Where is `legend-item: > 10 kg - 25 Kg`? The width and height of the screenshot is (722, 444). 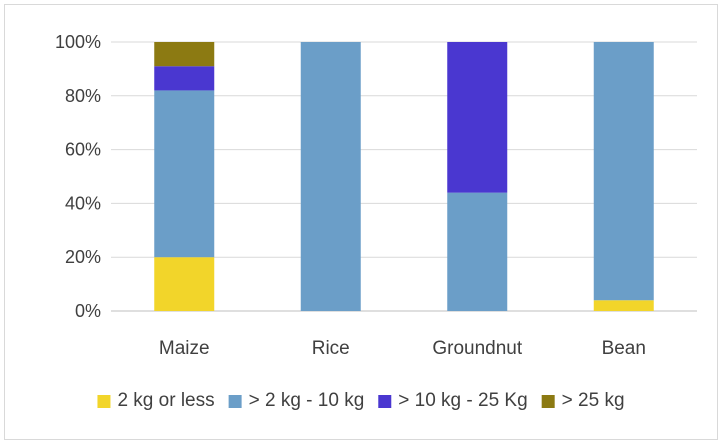 legend-item: > 10 kg - 25 Kg is located at coordinates (452, 400).